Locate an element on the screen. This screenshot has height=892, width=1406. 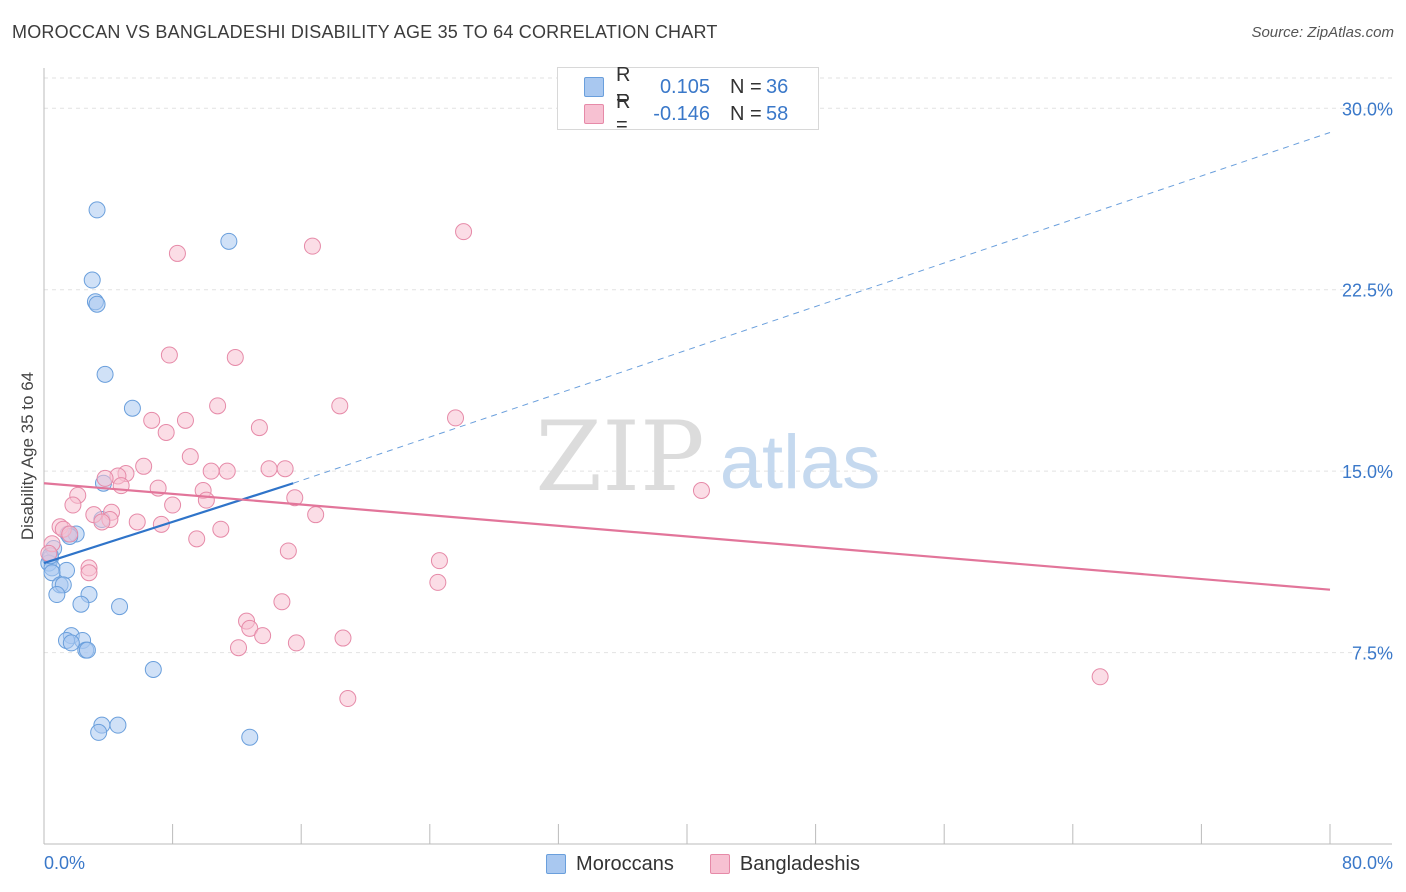
r-value: -0.146 is located at coordinates (681, 113).